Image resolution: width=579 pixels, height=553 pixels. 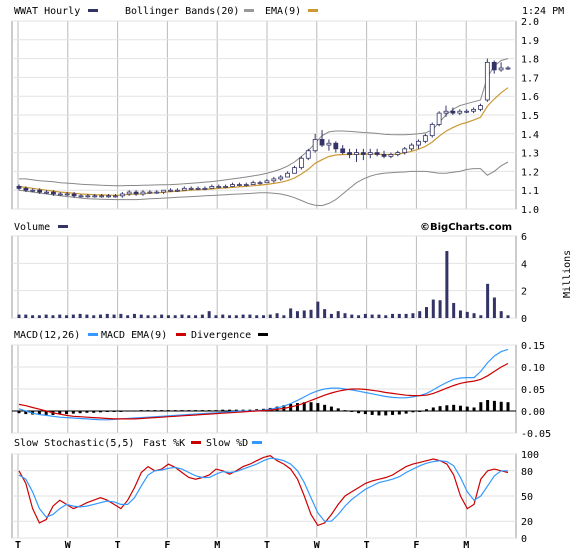 I want to click on x-day-label: W, so click(x=68, y=545).